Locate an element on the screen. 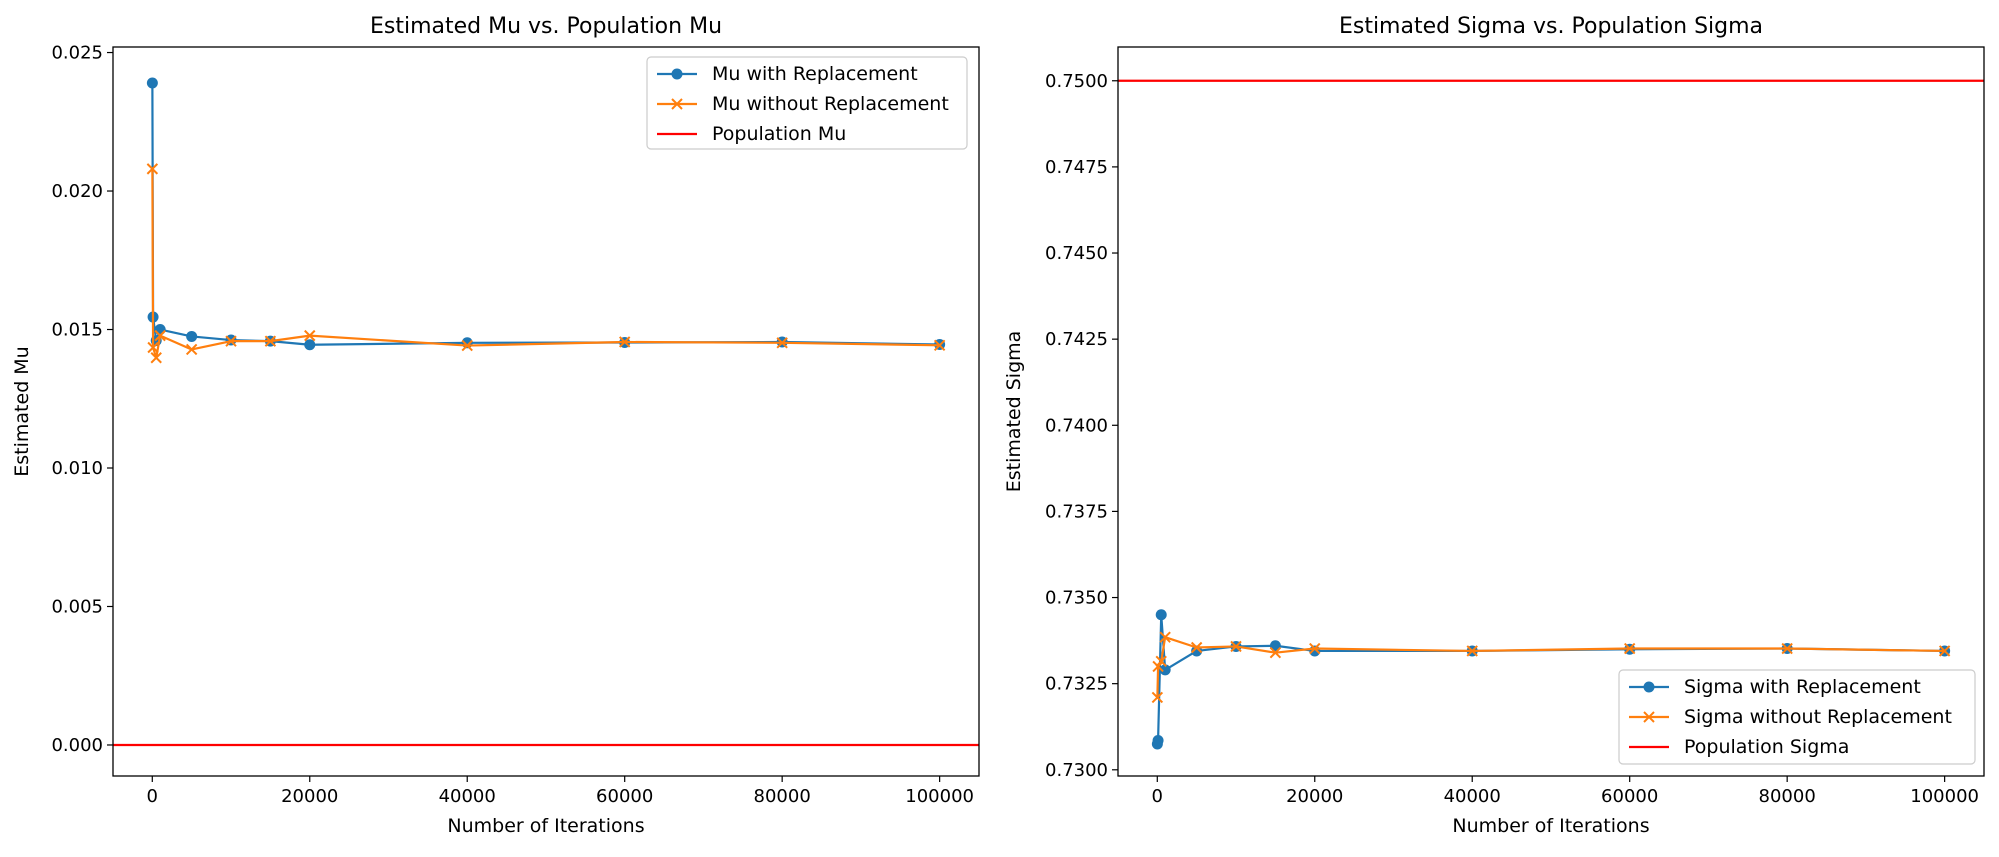 The height and width of the screenshot is (857, 1999). chart-title: Estimated Sigma vs. Population Sigma is located at coordinates (1551, 26).